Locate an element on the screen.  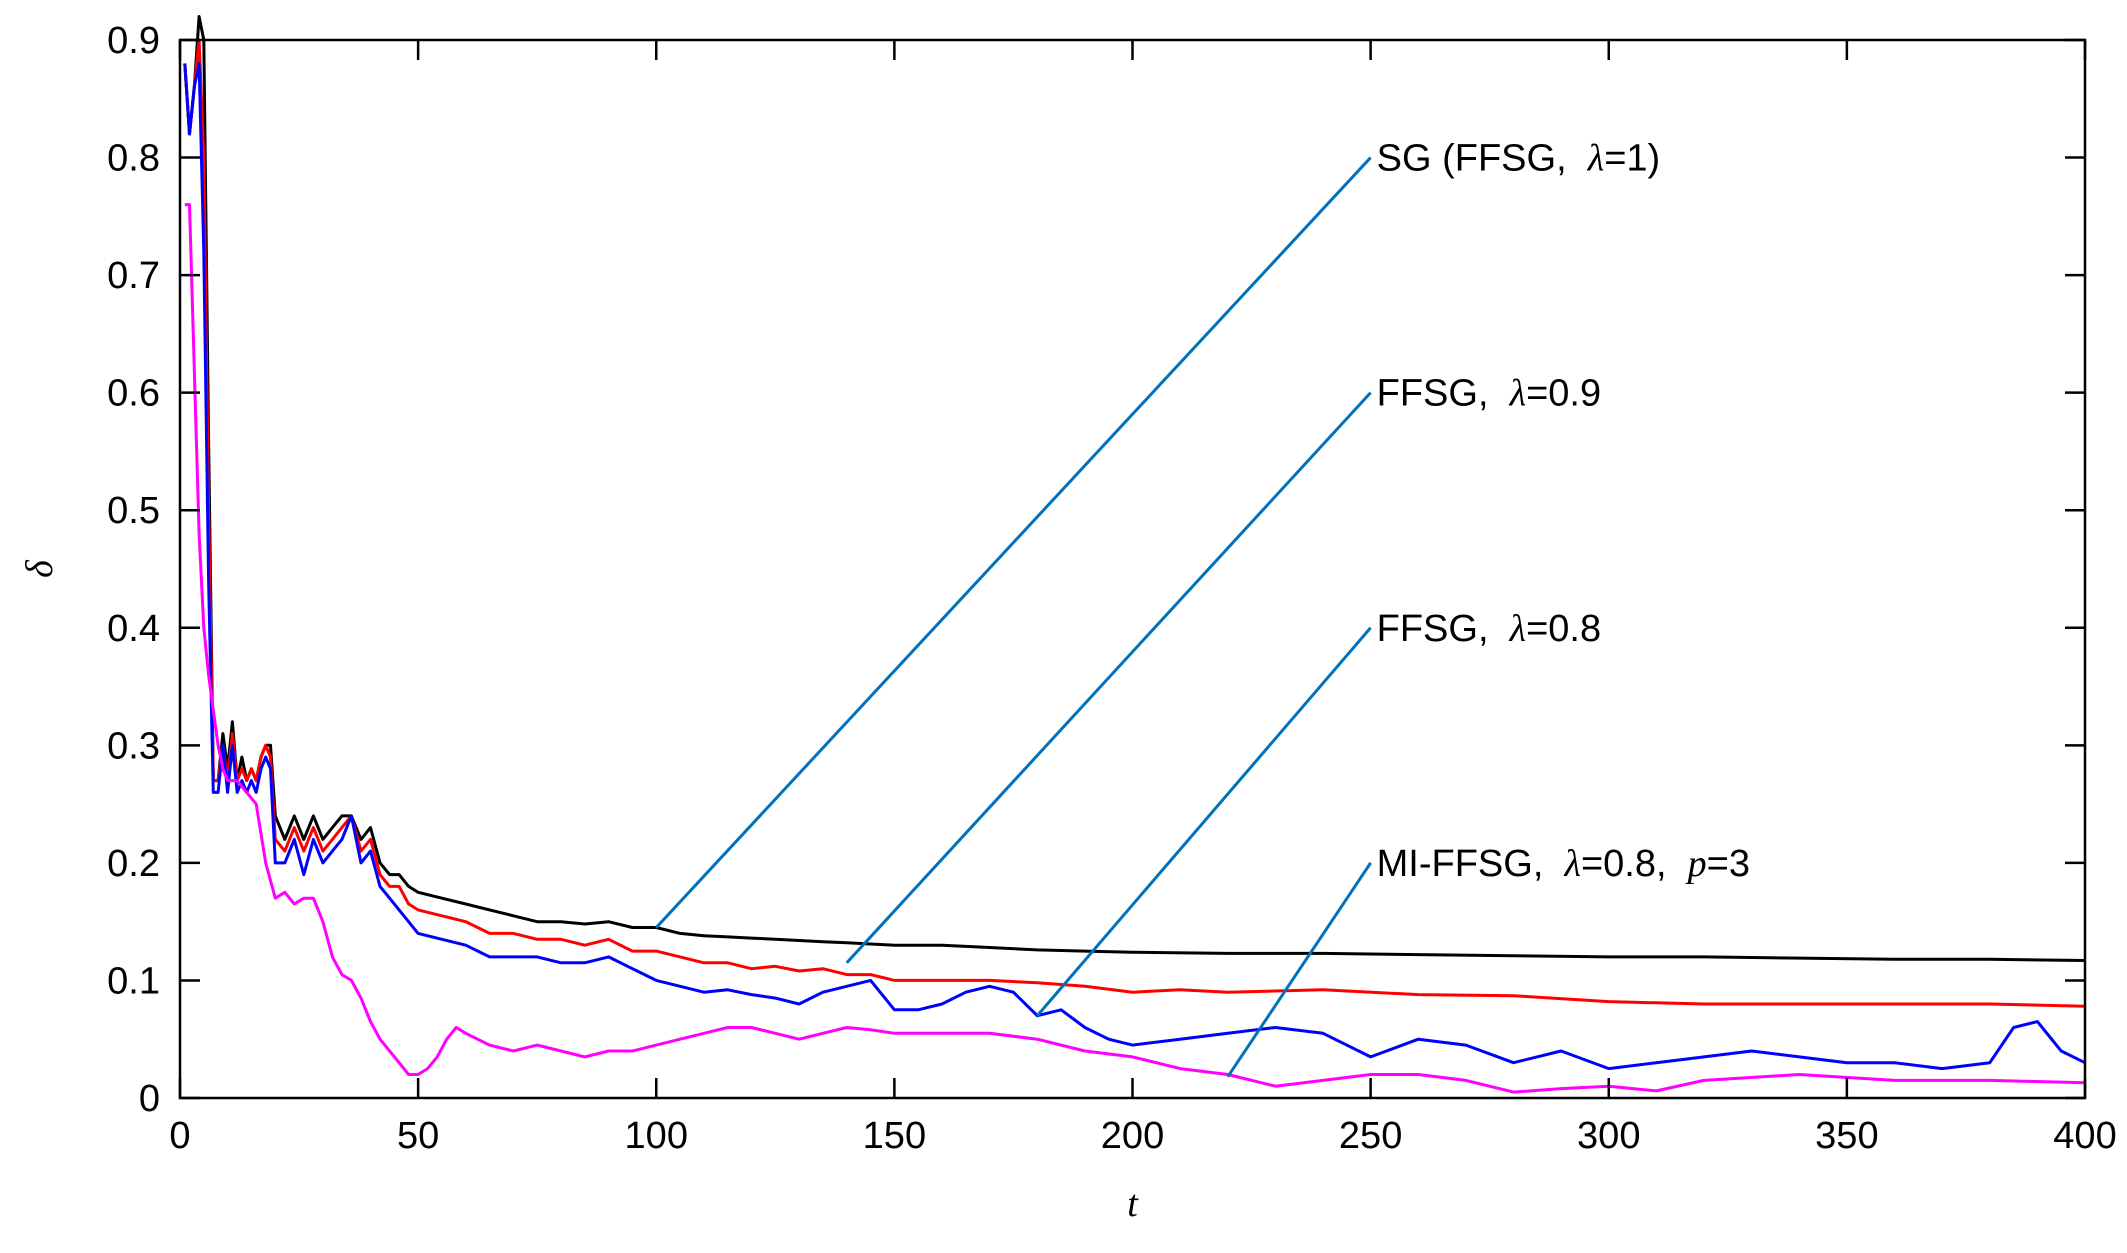
y-tick-label: 0.7 is located at coordinates (133, 276).